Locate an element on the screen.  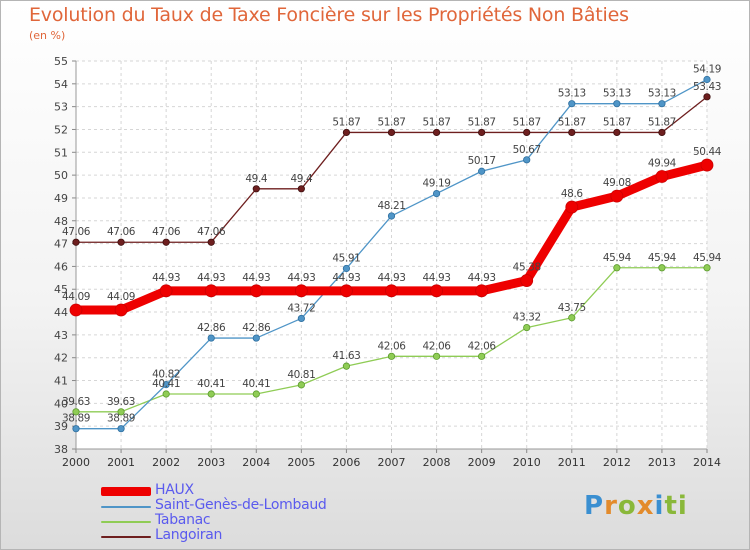
y-tick-label: 38 is located at coordinates (61, 449).